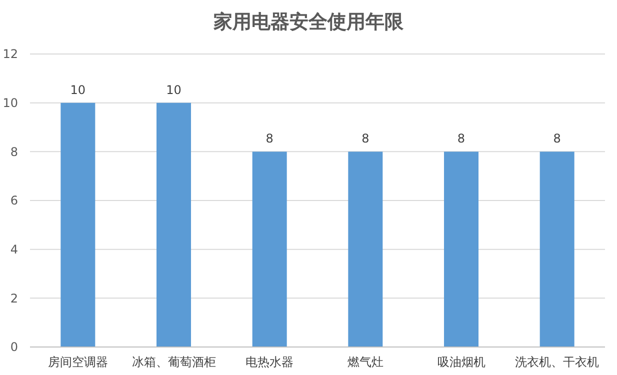 Image resolution: width=617 pixels, height=375 pixels. Describe the element at coordinates (174, 362) in the screenshot. I see `x-tick-label: 冰箱、葡萄酒柜` at that location.